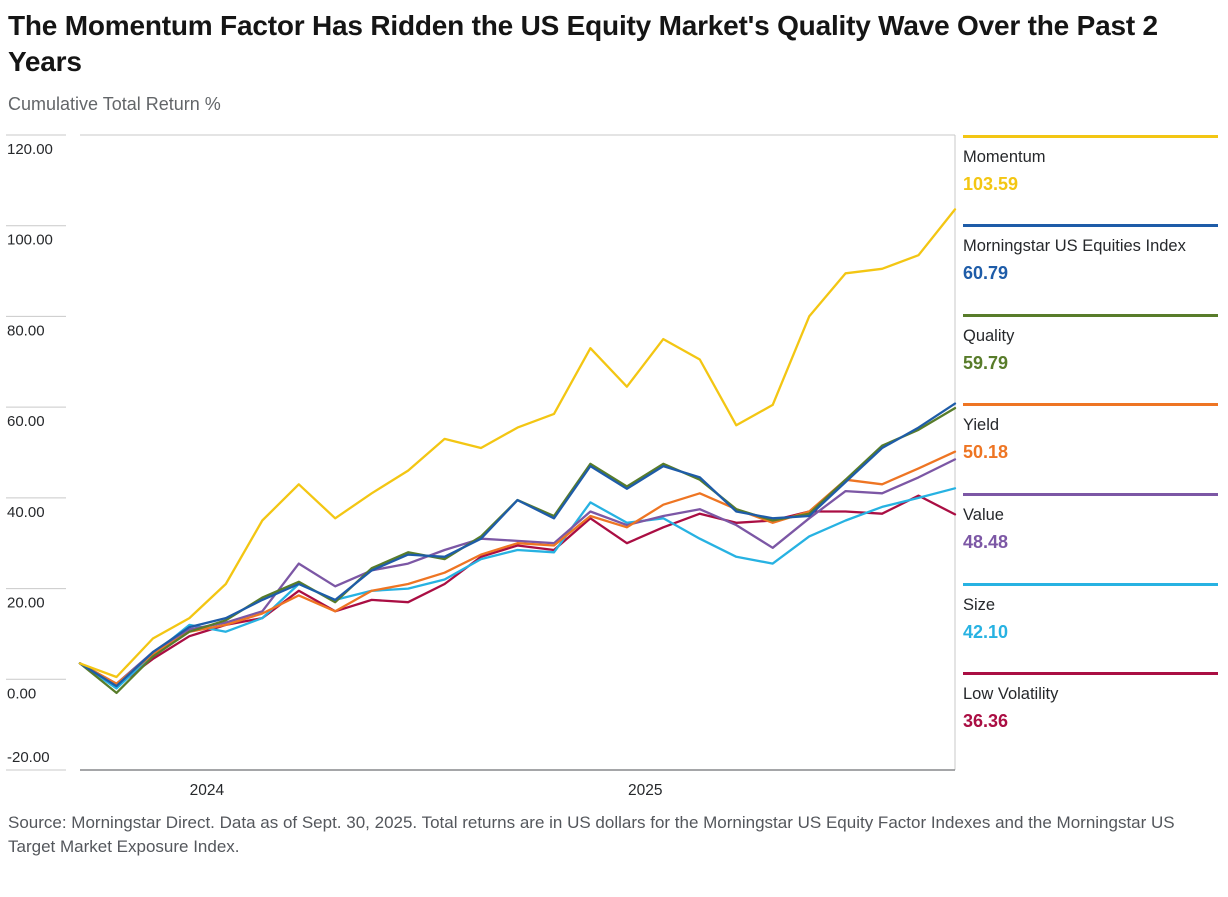 This screenshot has width=1228, height=897. Describe the element at coordinates (1090, 538) in the screenshot. I see `legend-entry-value: Value 48.48` at that location.